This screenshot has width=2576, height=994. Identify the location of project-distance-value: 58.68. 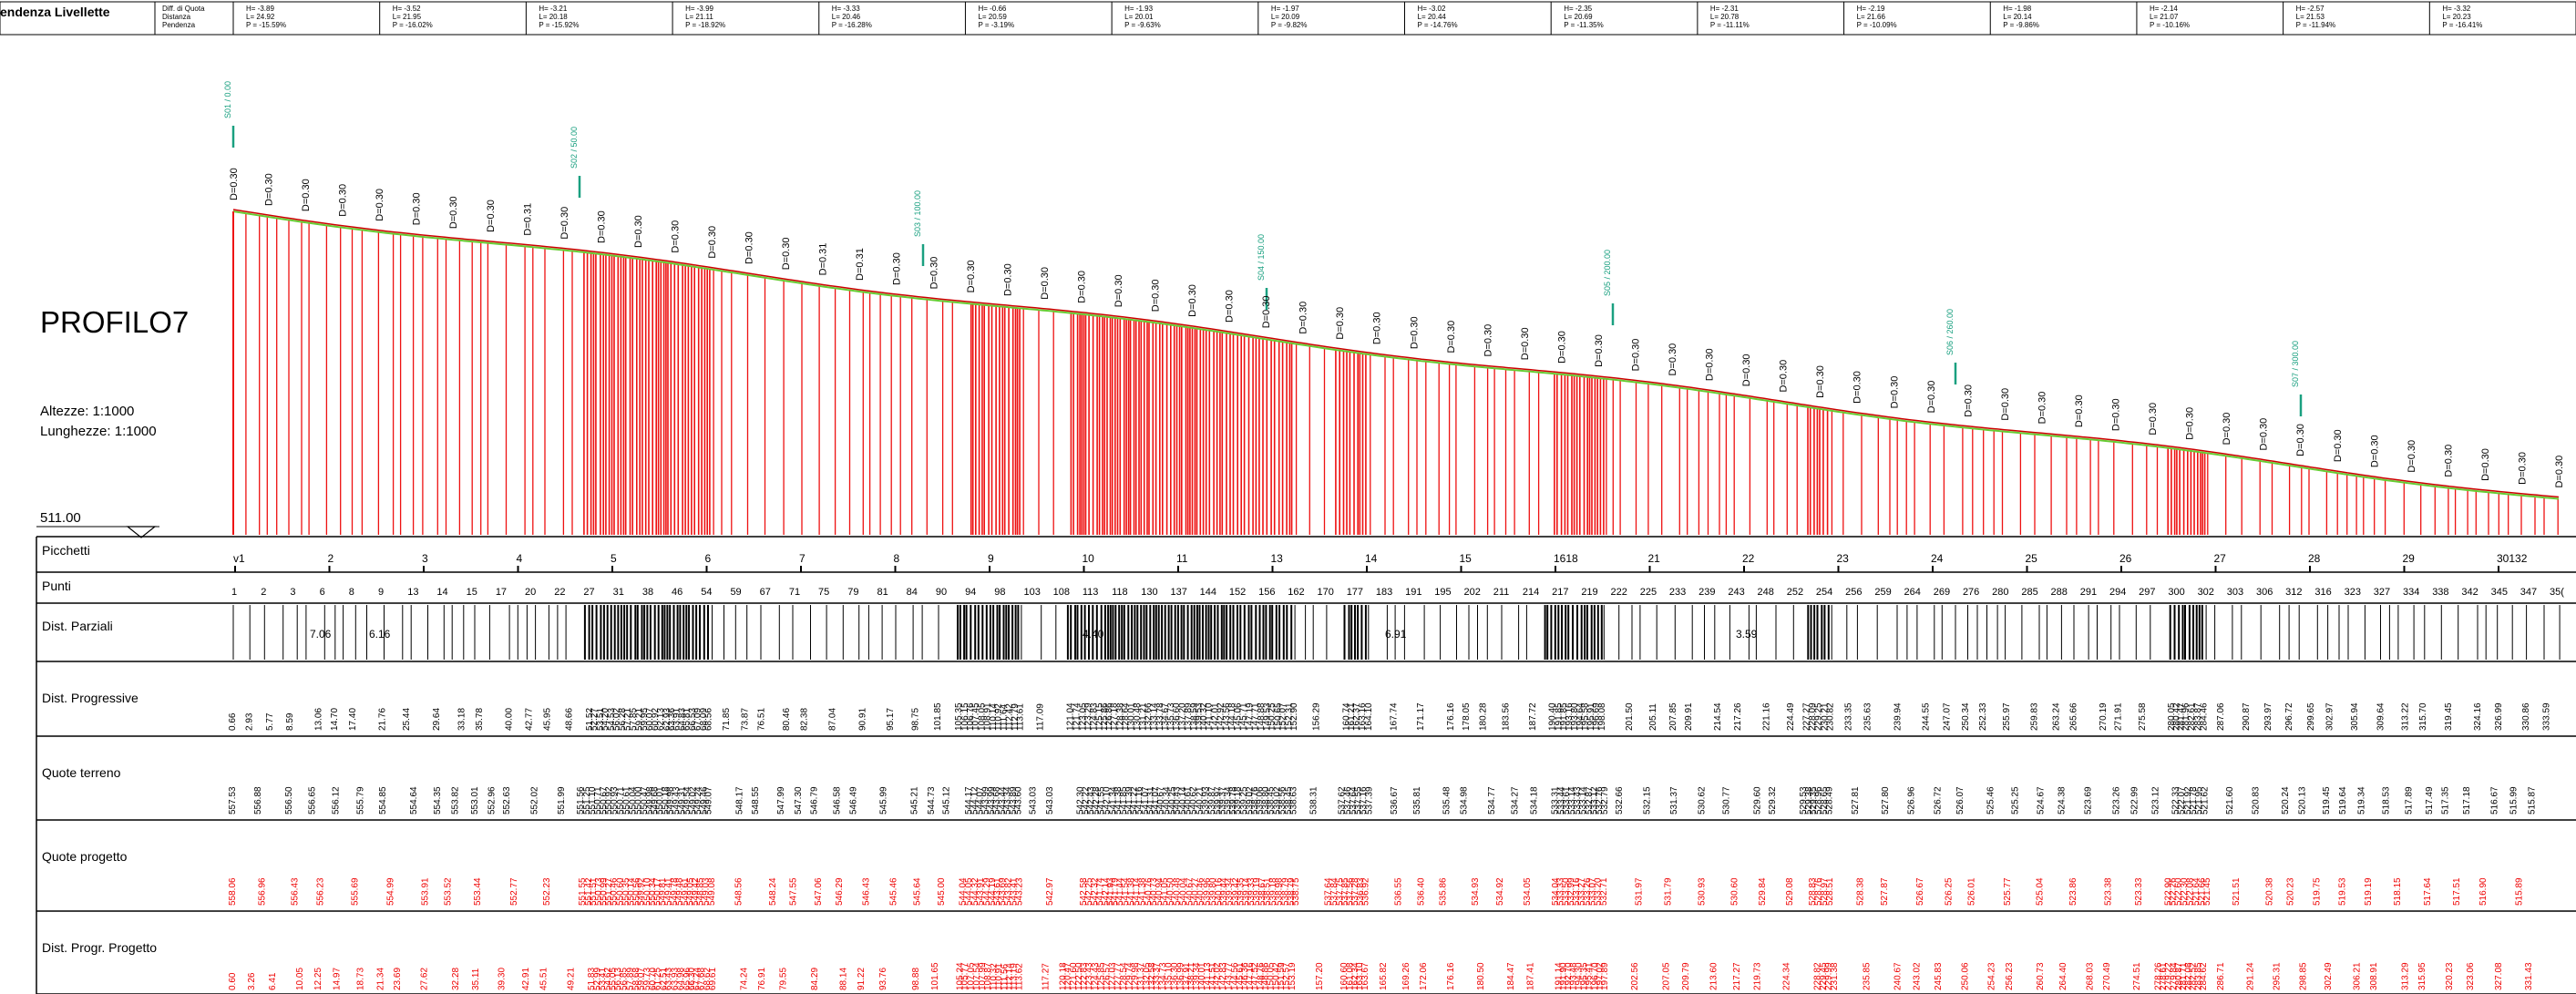
(636, 979).